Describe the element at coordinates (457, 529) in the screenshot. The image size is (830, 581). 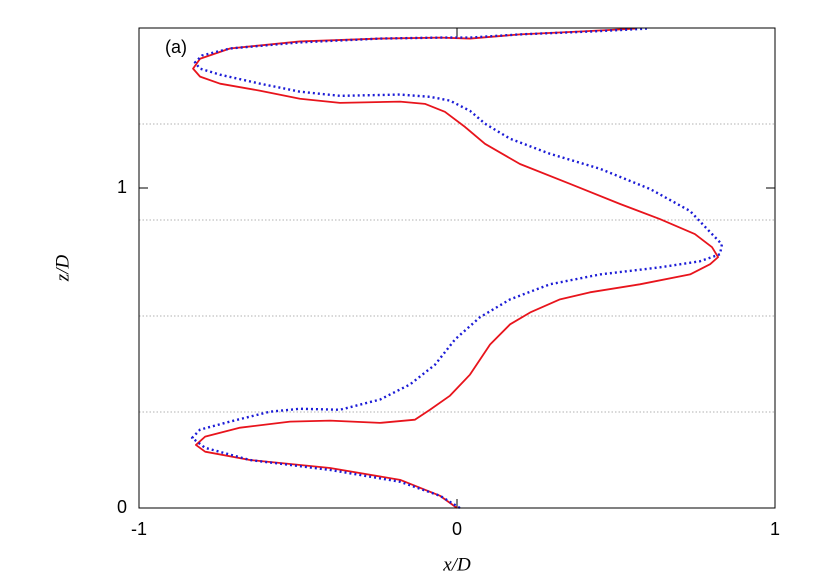
I see `x-tick-label: 0` at that location.